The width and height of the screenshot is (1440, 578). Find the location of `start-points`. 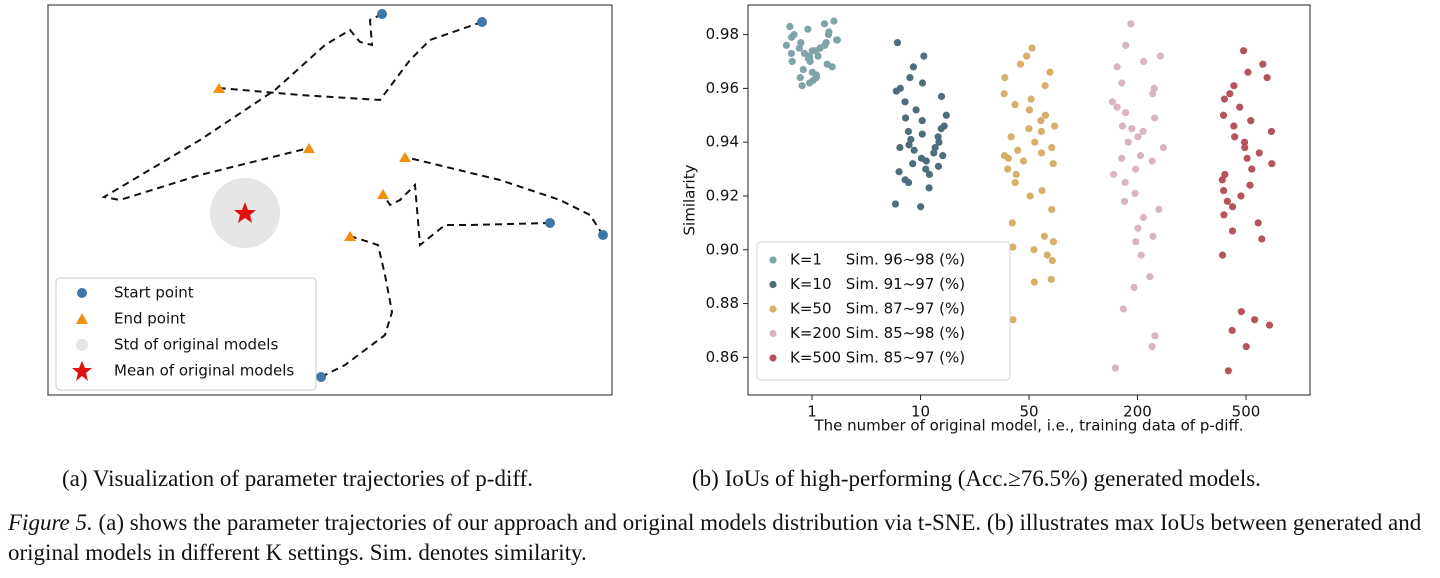

start-points is located at coordinates (462, 195).